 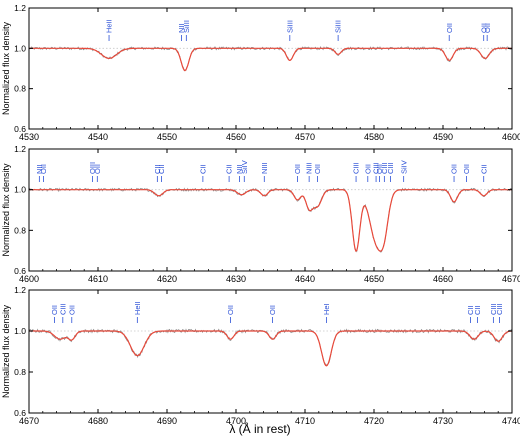 I want to click on x-tick-label: 4720, so click(x=374, y=421).